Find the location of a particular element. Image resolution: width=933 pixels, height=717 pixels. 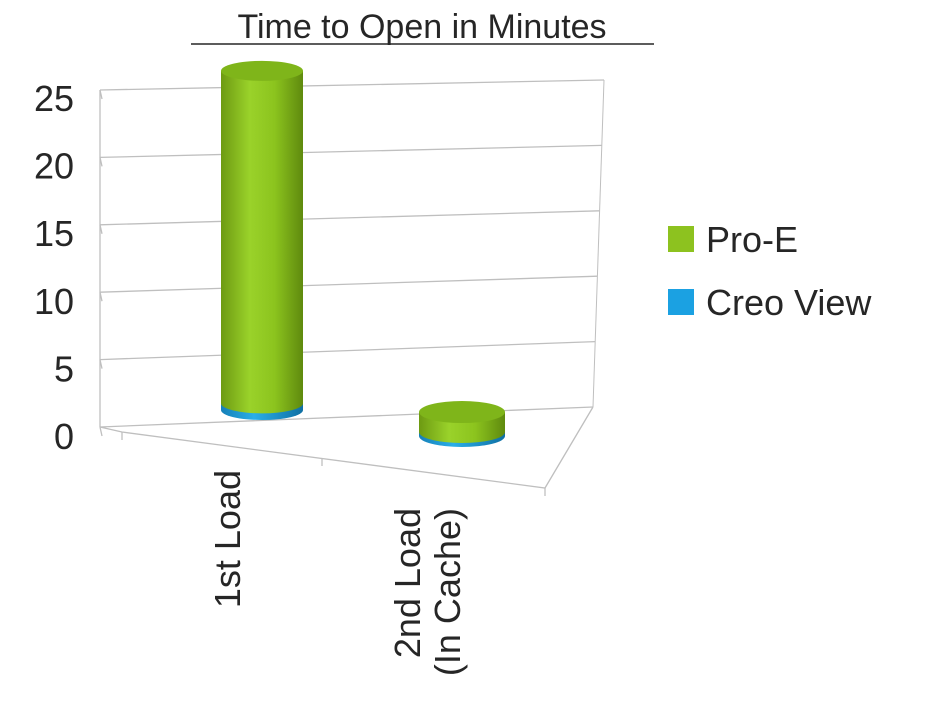

y-tick-label: 20 is located at coordinates (54, 166).